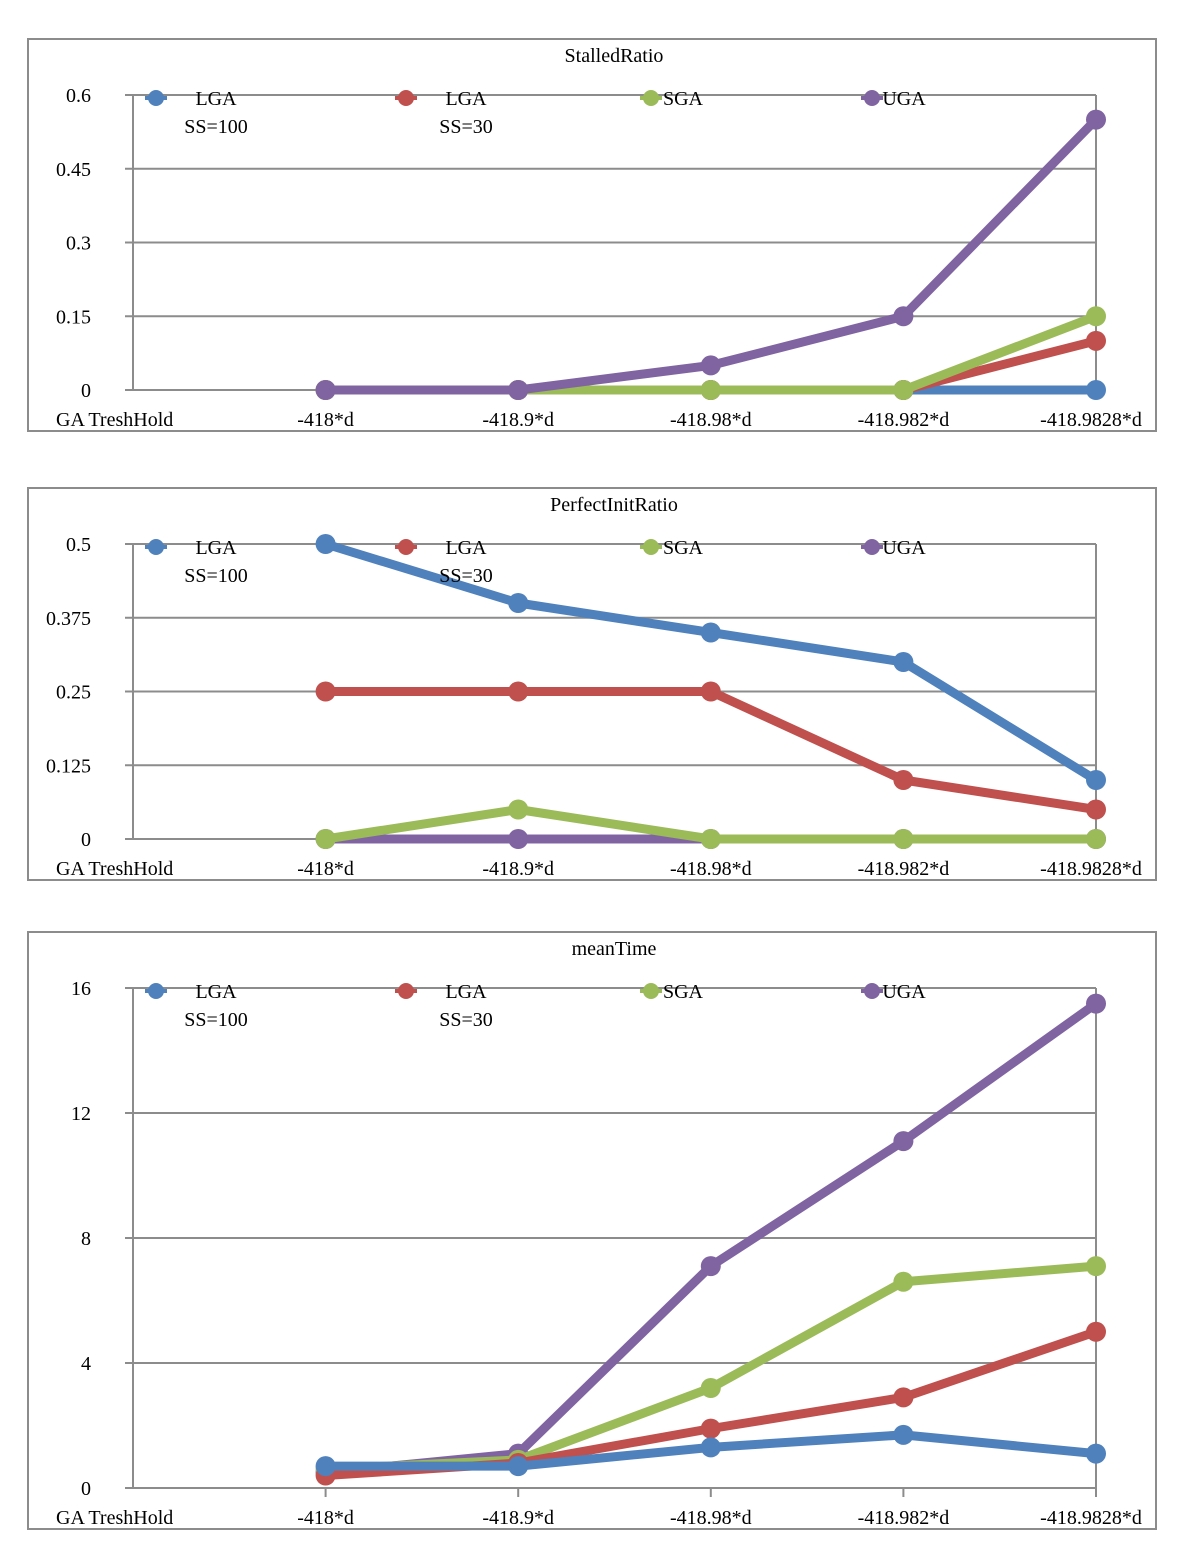 The width and height of the screenshot is (1196, 1552). Describe the element at coordinates (73, 317) in the screenshot. I see `y-tick-label: 0.15` at that location.